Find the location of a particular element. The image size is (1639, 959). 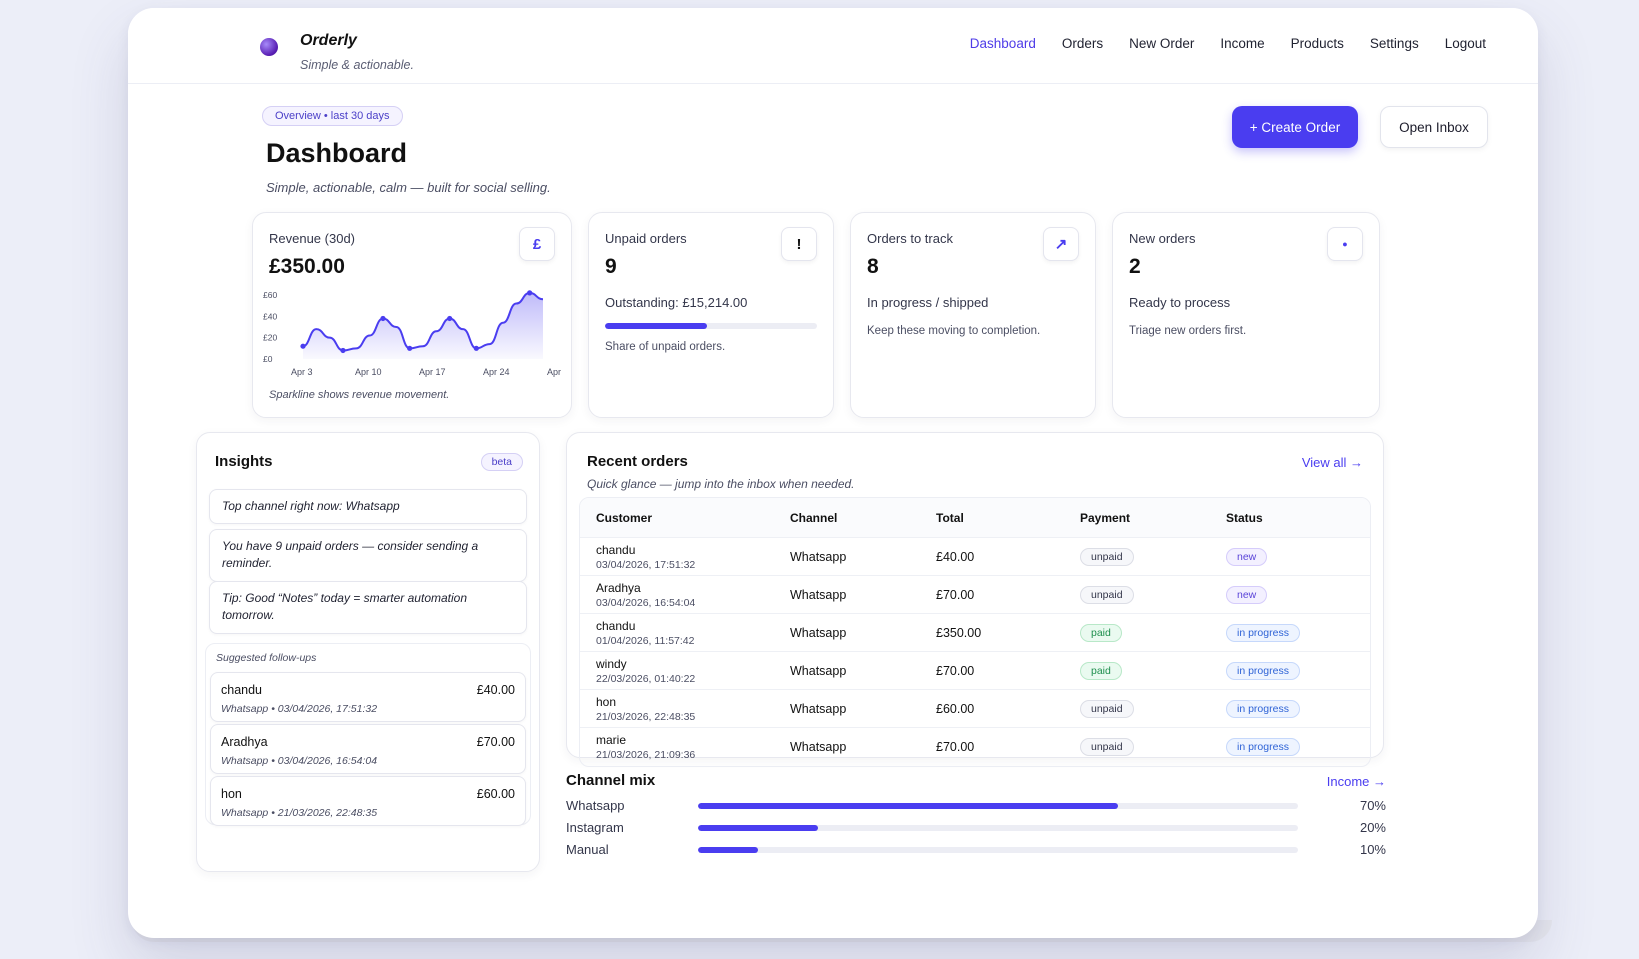

followup-name: Aradhya is located at coordinates (244, 742).